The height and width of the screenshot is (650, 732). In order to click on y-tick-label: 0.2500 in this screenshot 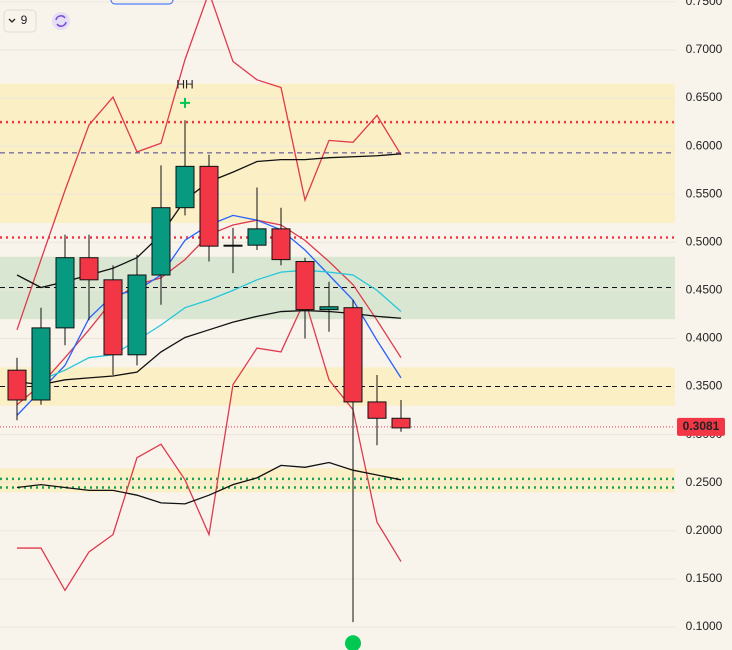, I will do `click(704, 482)`.